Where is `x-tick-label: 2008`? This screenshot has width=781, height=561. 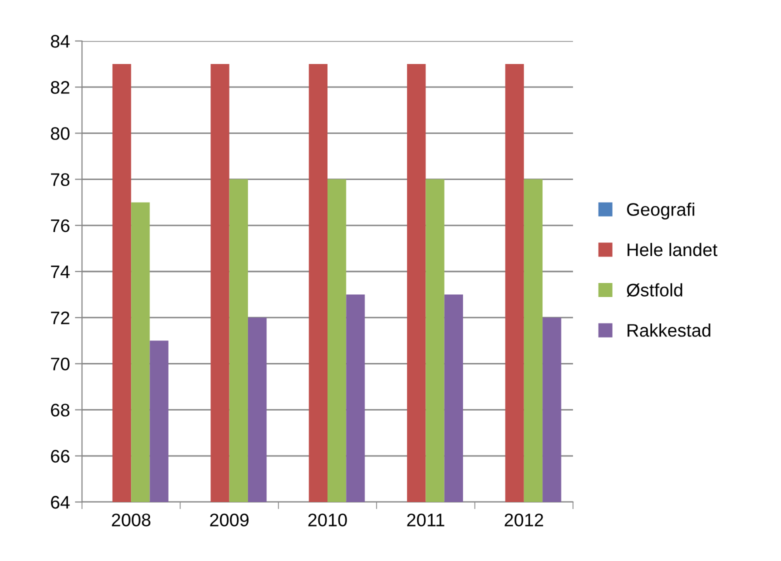
x-tick-label: 2008 is located at coordinates (131, 520).